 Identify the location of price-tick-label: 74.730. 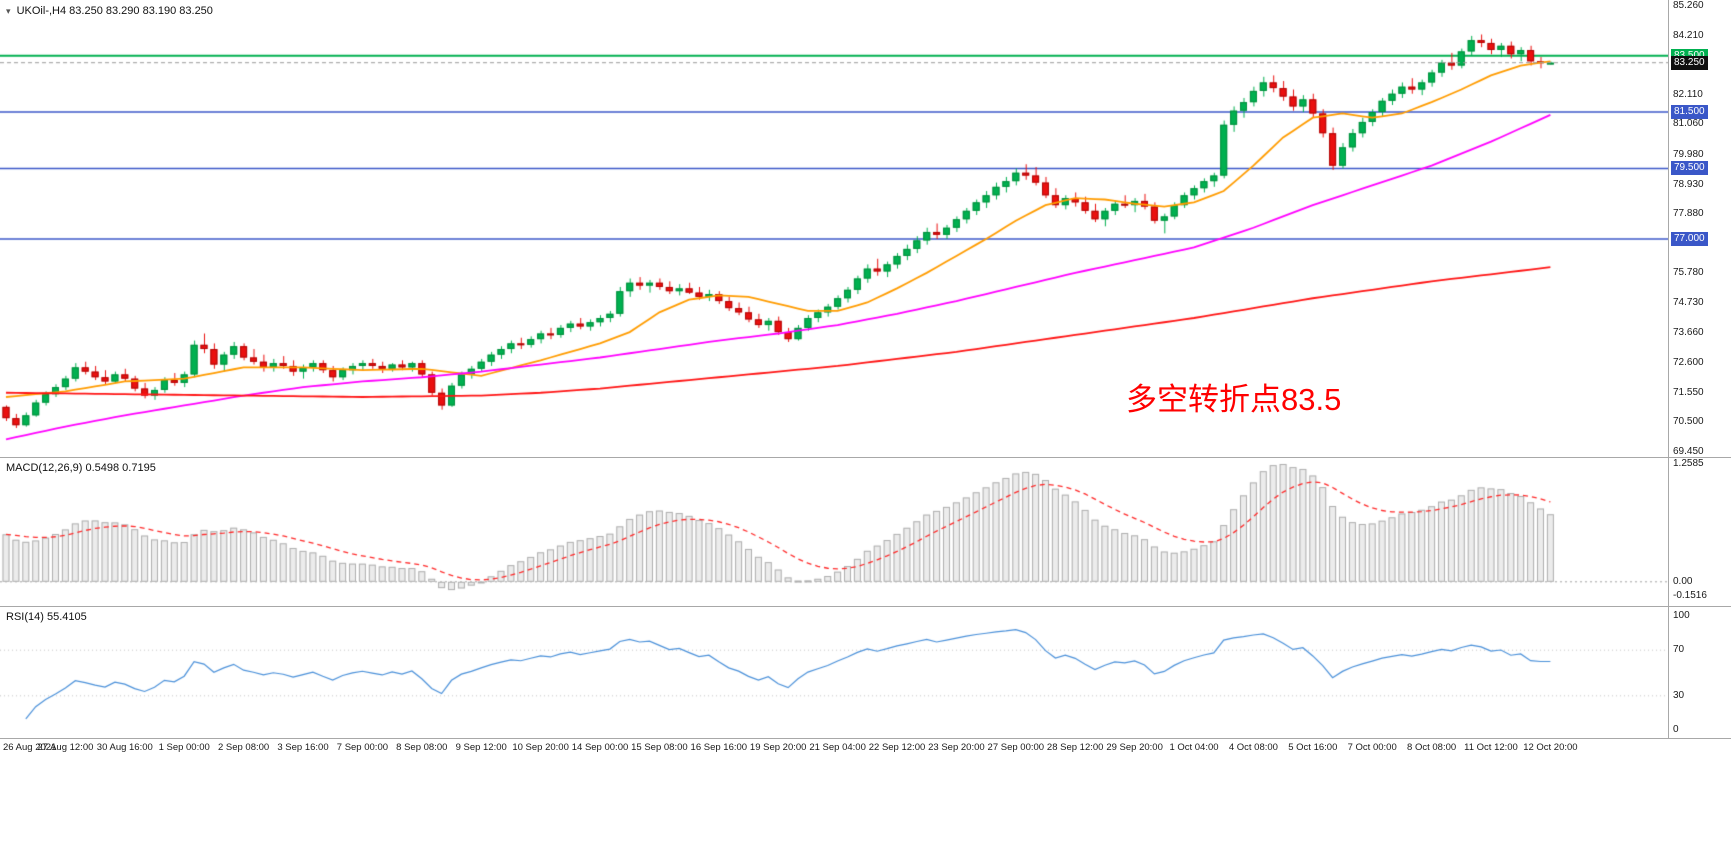
(1688, 303).